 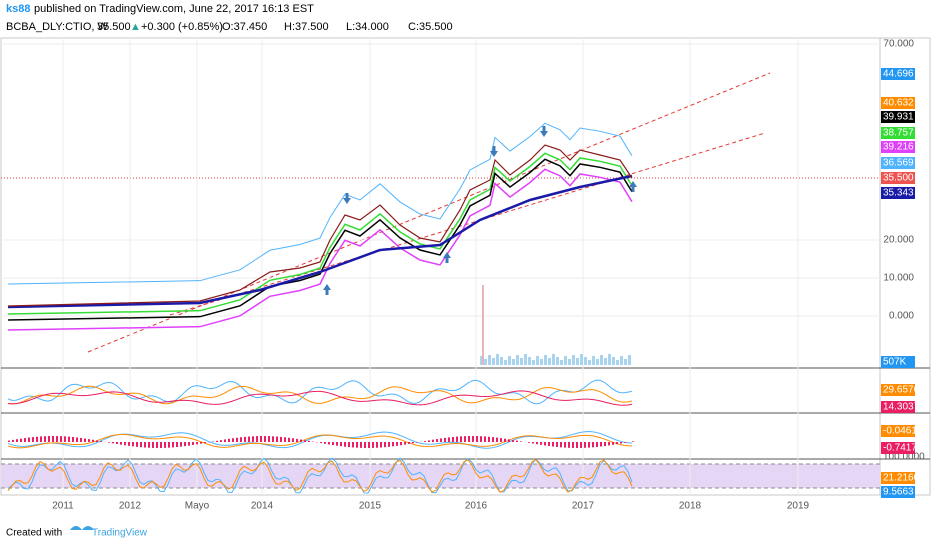 What do you see at coordinates (306, 27) in the screenshot?
I see `ohlc-value: H:37.500` at bounding box center [306, 27].